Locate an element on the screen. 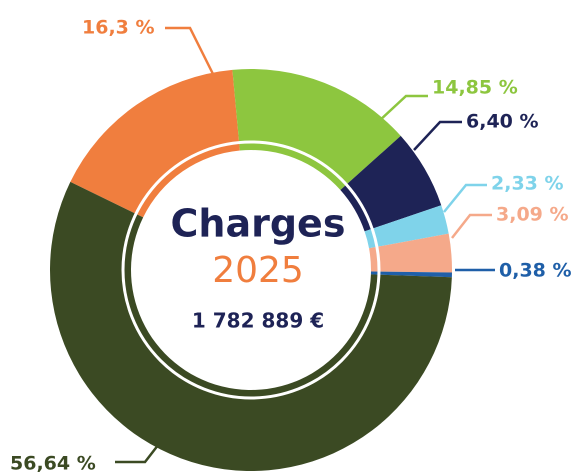 The height and width of the screenshot is (474, 584). chart-title: Charges is located at coordinates (258, 224).